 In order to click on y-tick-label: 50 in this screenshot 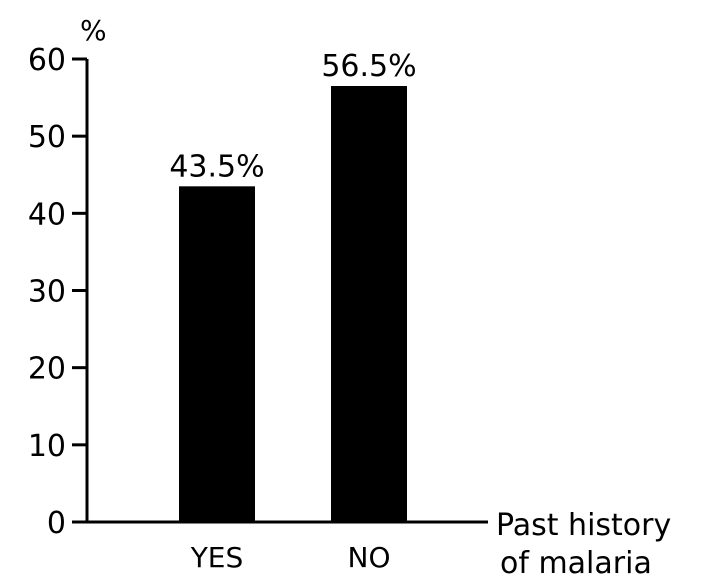, I will do `click(47, 137)`.